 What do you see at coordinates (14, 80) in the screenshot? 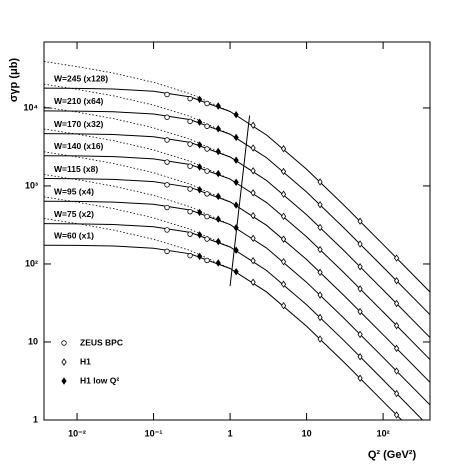
I see `y-axis-label: σγp (μb)` at bounding box center [14, 80].